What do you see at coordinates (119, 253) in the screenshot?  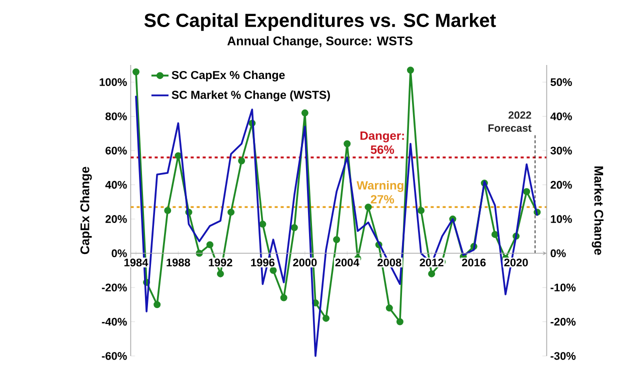 I see `y-tick-label: 0%` at bounding box center [119, 253].